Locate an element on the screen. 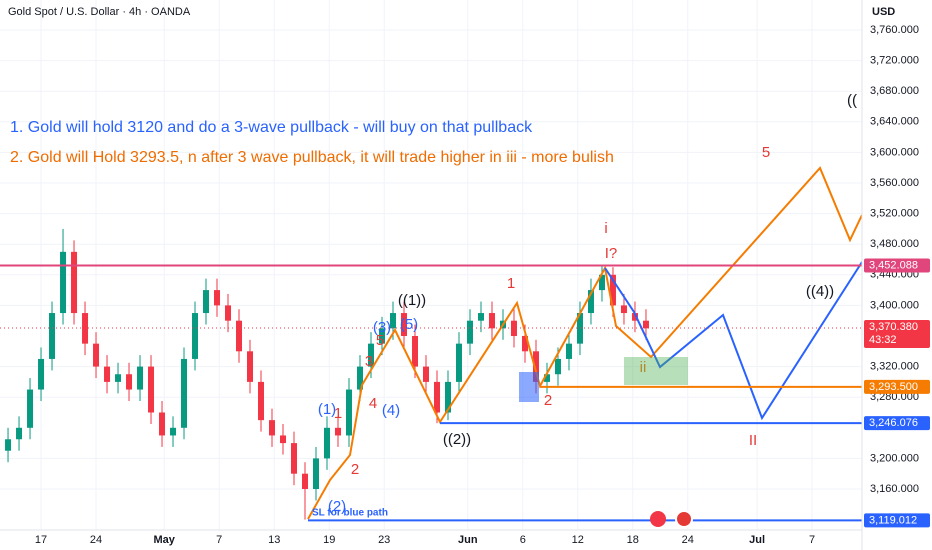 The width and height of the screenshot is (932, 550). wave-label: ((4)) is located at coordinates (820, 291).